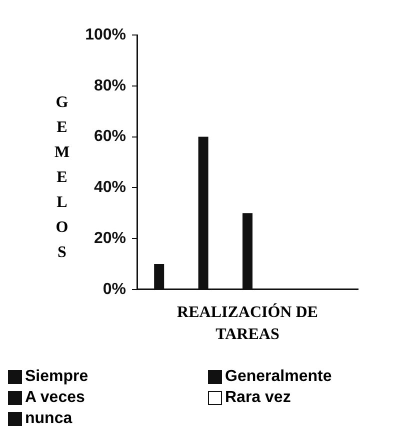 The image size is (408, 442). What do you see at coordinates (247, 323) in the screenshot?
I see `x-axis-title: REALIZACIÓN DE TAREAS` at bounding box center [247, 323].